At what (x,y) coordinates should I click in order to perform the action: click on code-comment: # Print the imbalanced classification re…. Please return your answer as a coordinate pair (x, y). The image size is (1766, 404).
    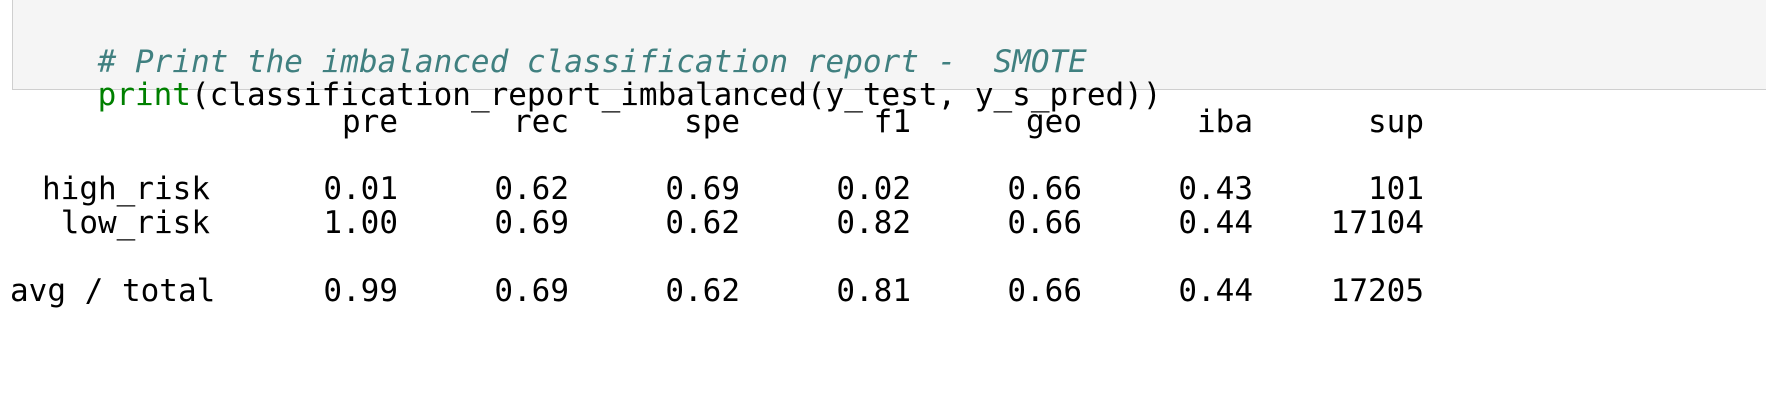
    Looking at the image, I should click on (592, 62).